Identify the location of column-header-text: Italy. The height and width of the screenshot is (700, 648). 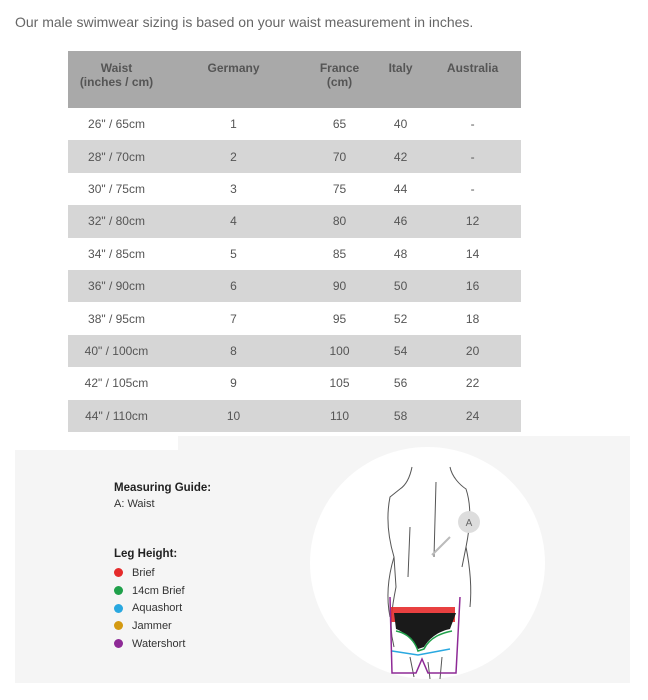
(400, 68).